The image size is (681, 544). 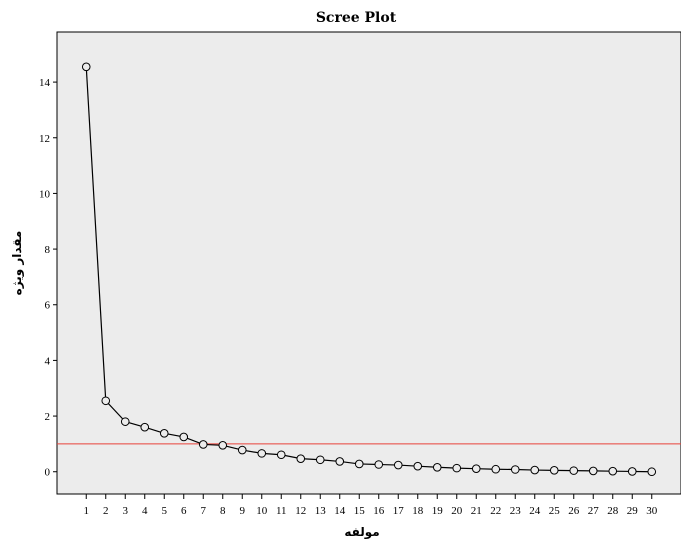 What do you see at coordinates (652, 511) in the screenshot?
I see `x-tick-label: 30` at bounding box center [652, 511].